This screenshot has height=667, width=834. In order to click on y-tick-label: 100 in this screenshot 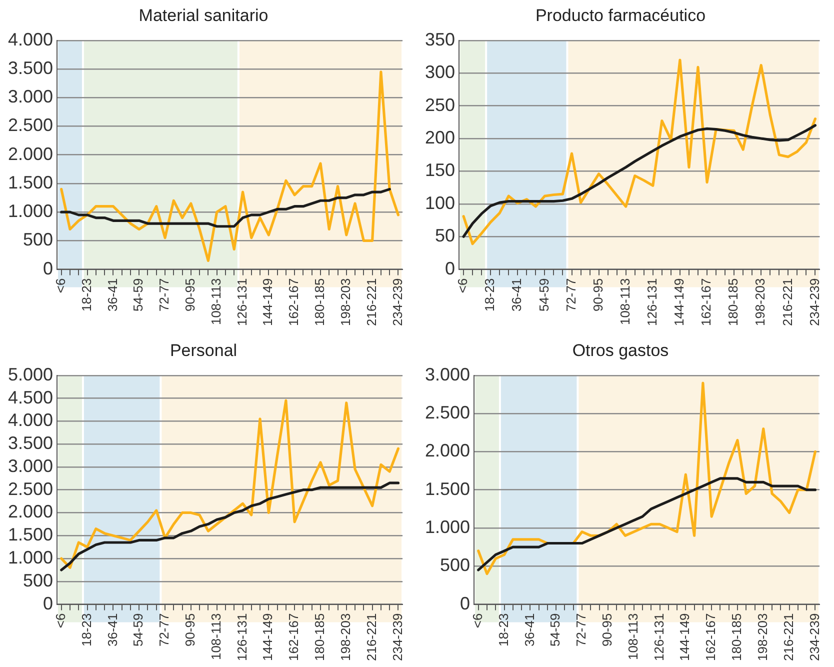, I will do `click(440, 202)`.